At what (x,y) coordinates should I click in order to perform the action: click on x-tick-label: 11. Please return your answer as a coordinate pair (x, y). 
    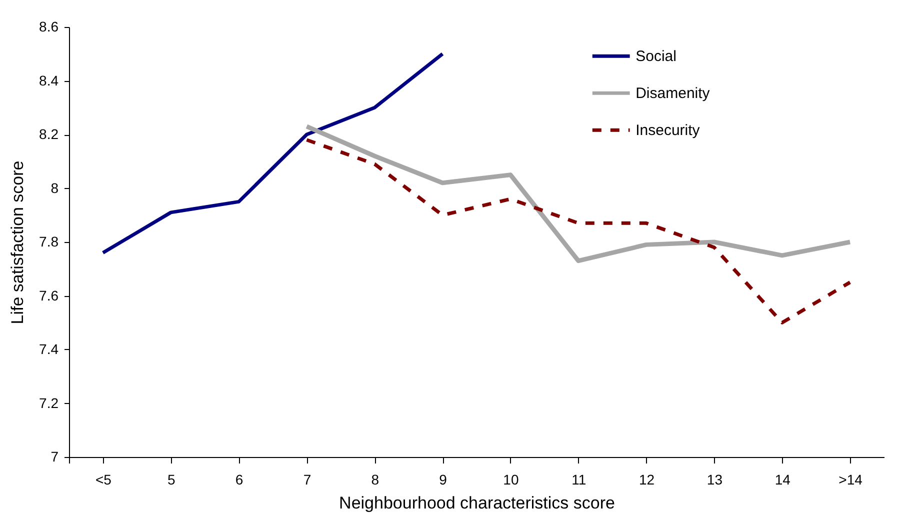
    Looking at the image, I should click on (579, 480).